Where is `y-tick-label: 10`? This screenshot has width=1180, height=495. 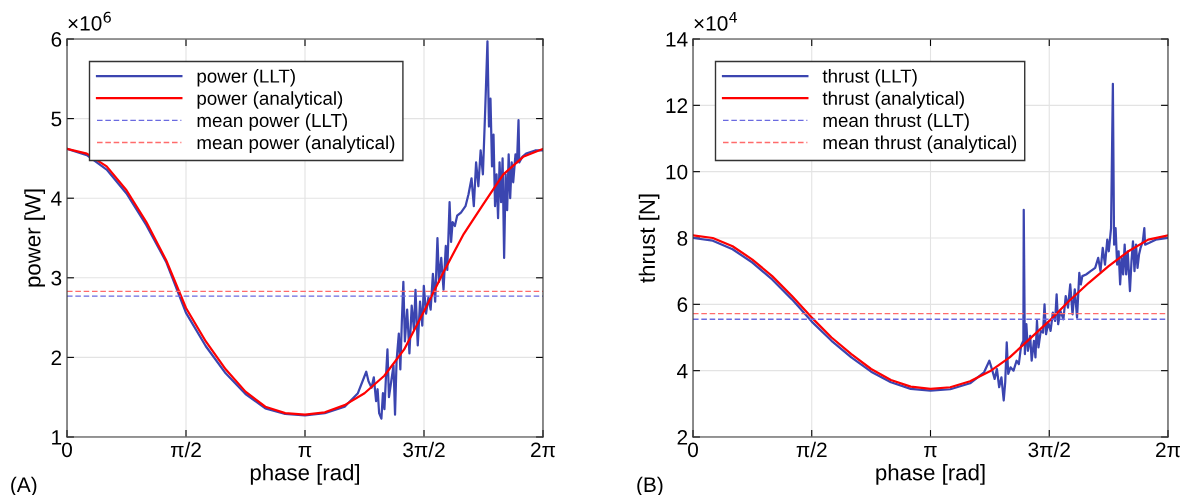 y-tick-label: 10 is located at coordinates (677, 172).